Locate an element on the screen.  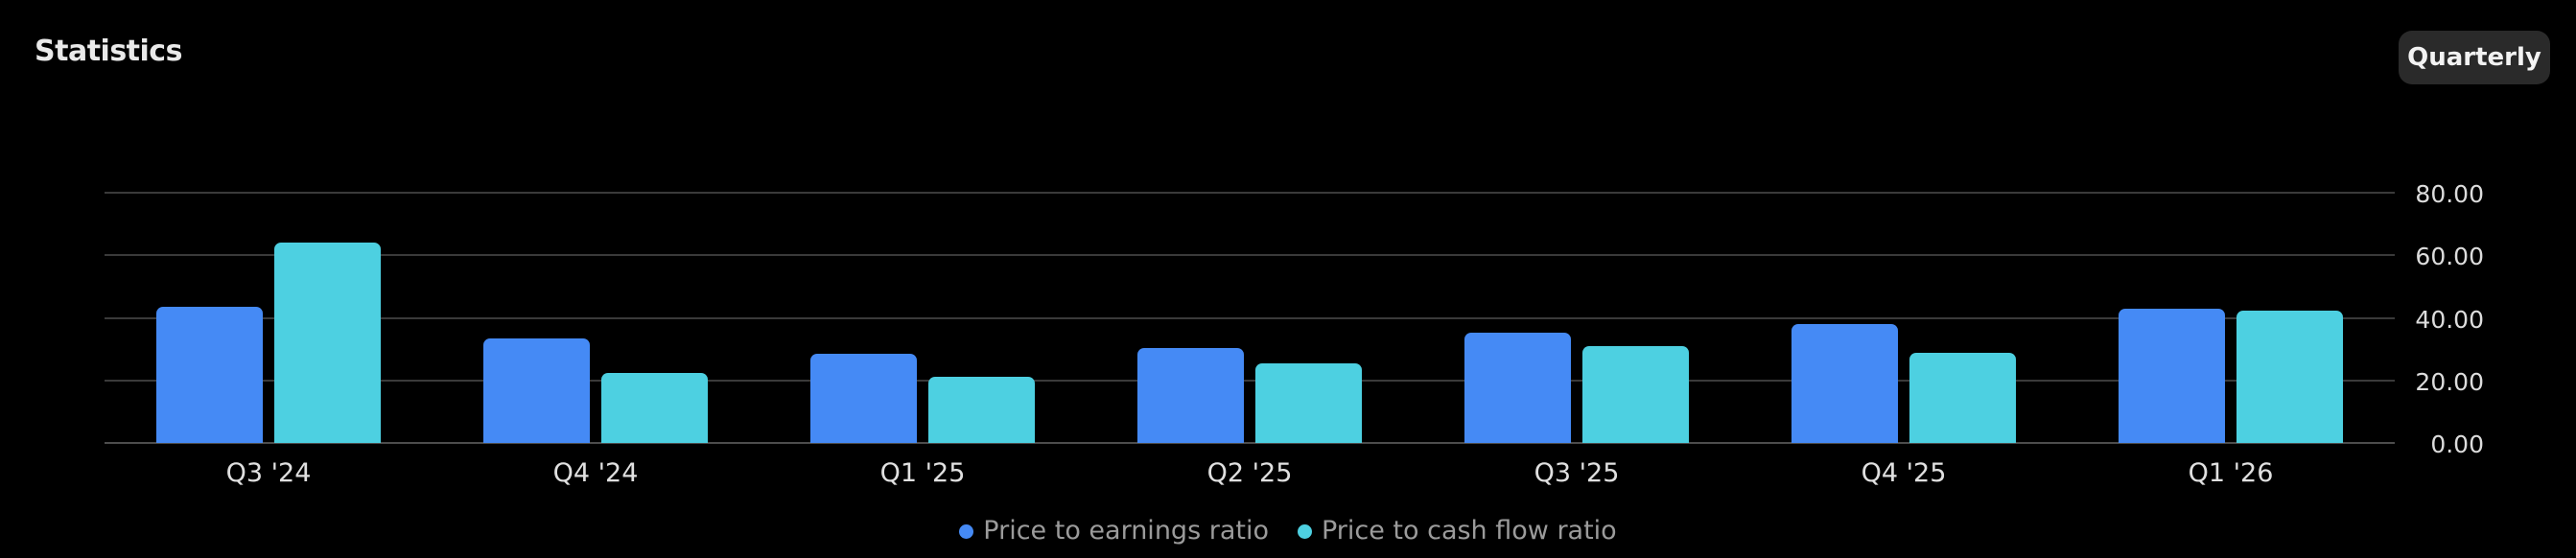
y-axis-tick-label: 40.00 is located at coordinates (2449, 319).